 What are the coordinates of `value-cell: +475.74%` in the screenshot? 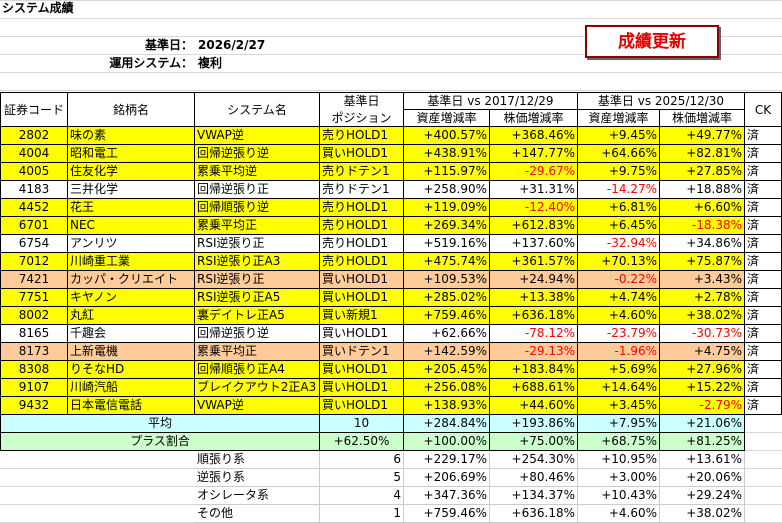 It's located at (447, 262).